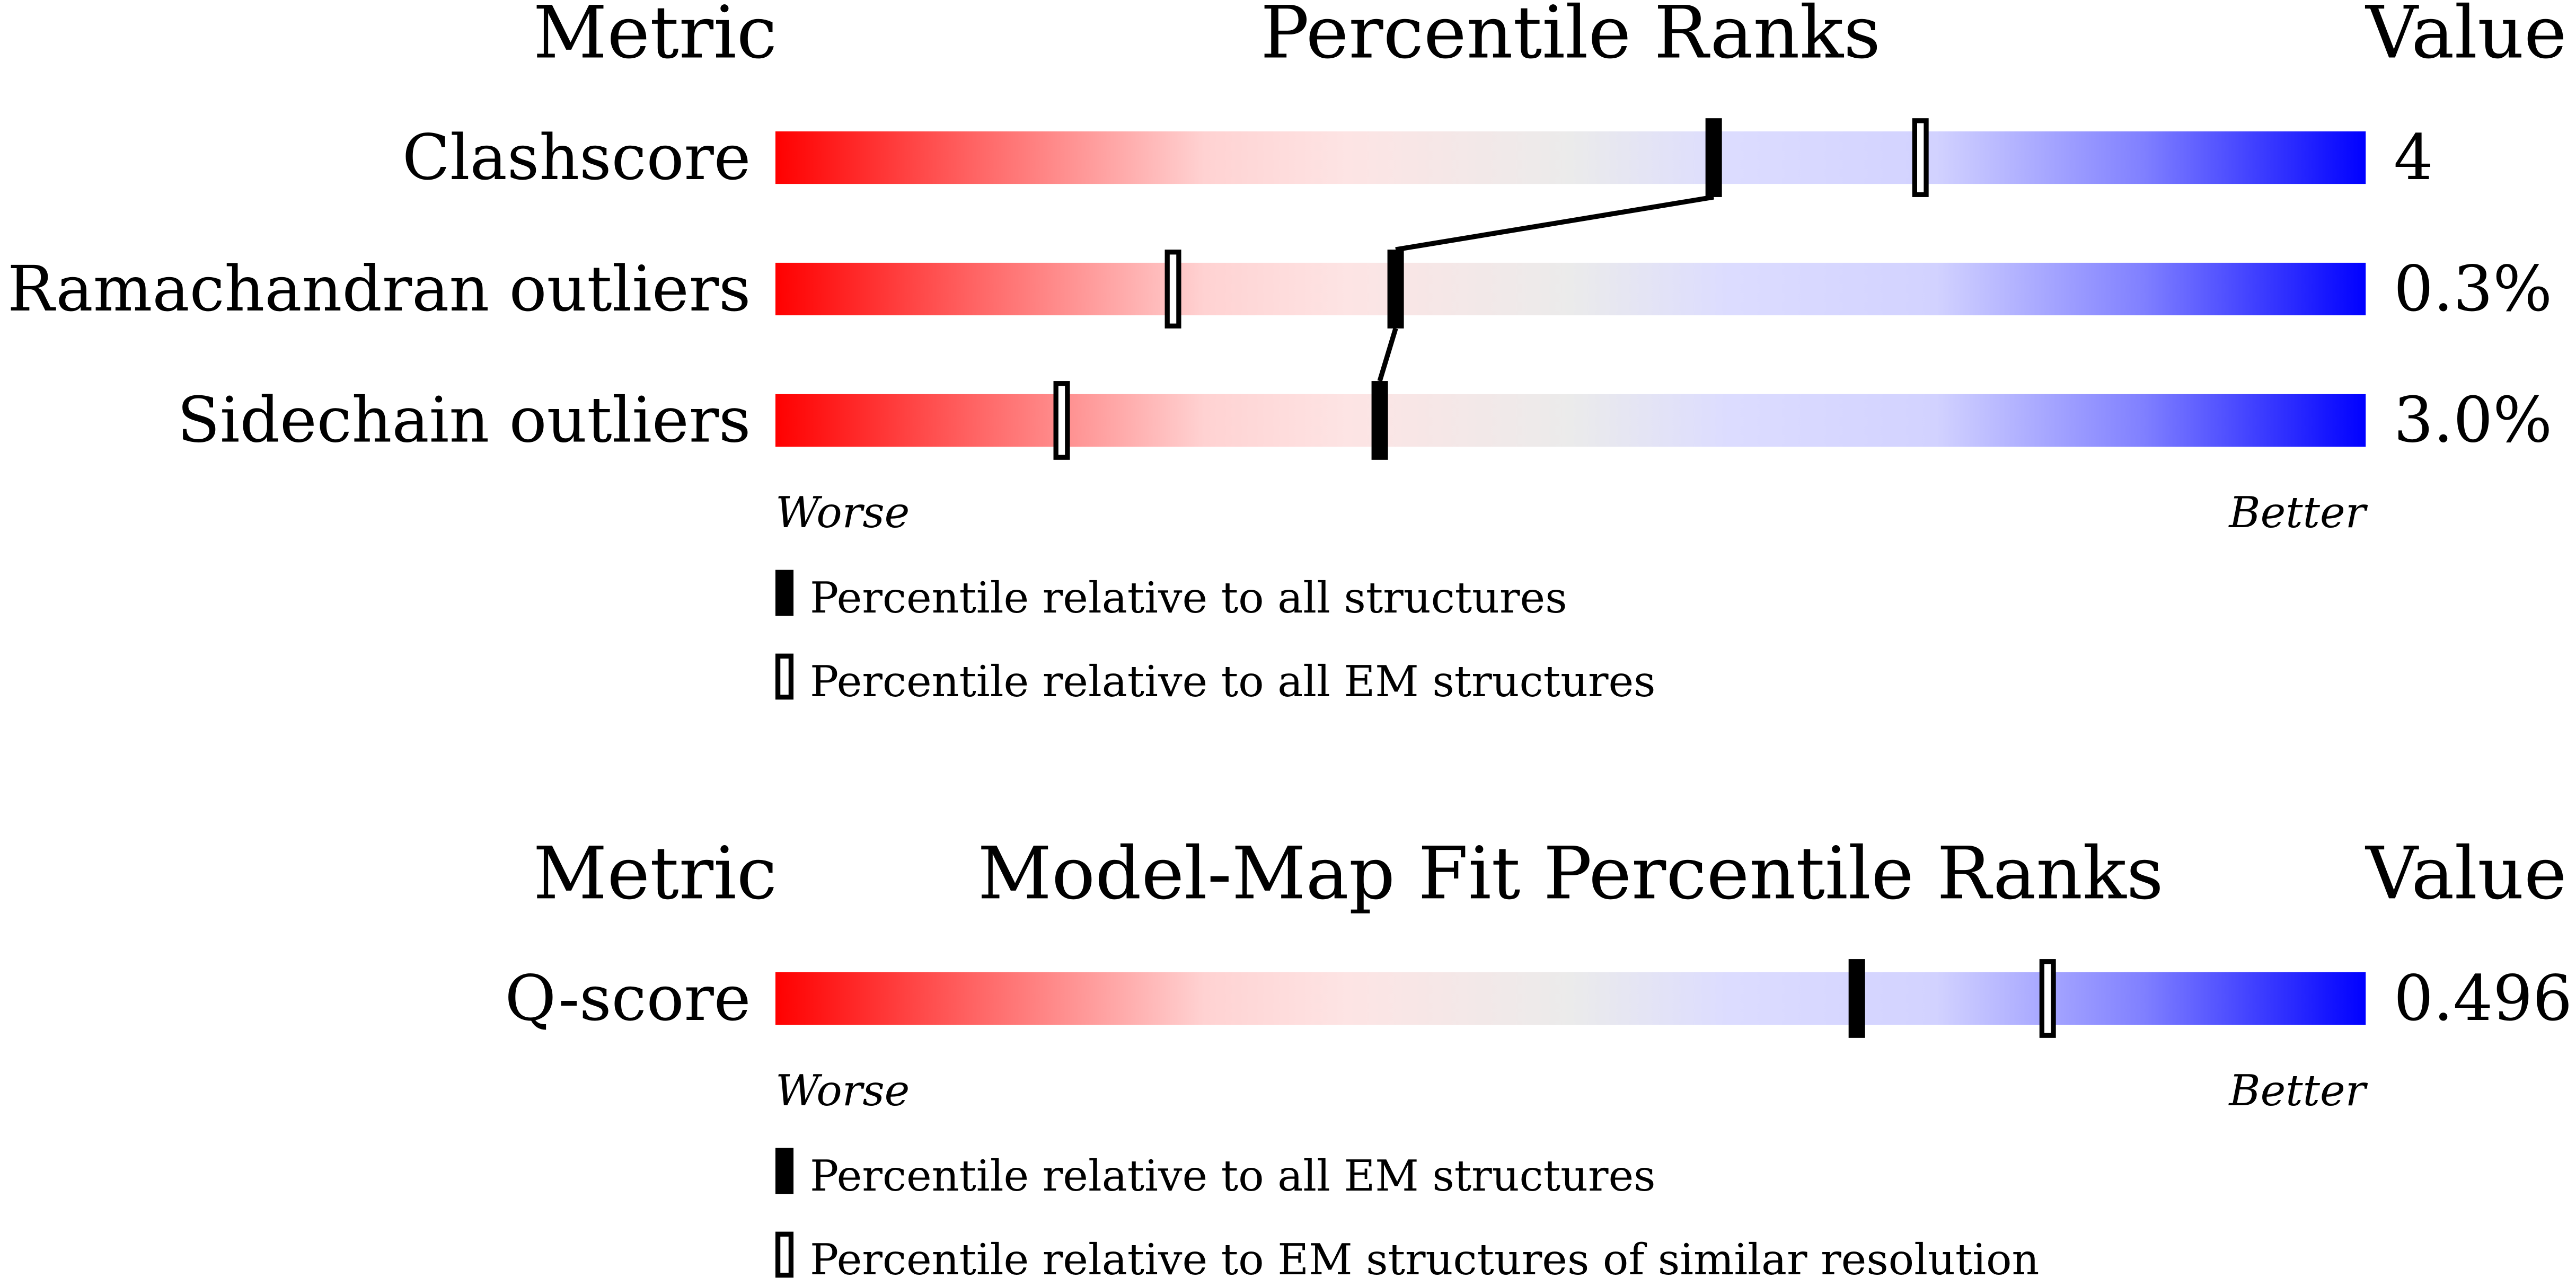 The height and width of the screenshot is (1278, 2576). Describe the element at coordinates (2413, 157) in the screenshot. I see `metric-value: 4` at that location.